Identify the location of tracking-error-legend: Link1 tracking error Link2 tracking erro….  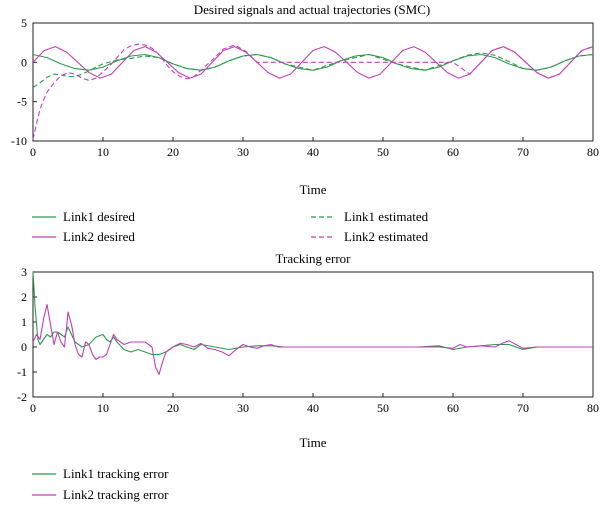
(100, 484).